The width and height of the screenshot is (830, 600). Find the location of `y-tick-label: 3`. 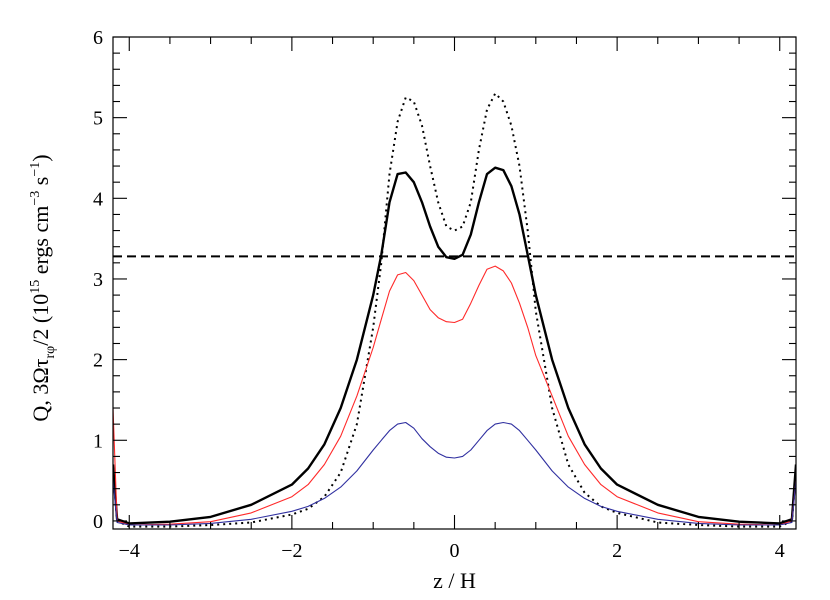

y-tick-label: 3 is located at coordinates (98, 280).